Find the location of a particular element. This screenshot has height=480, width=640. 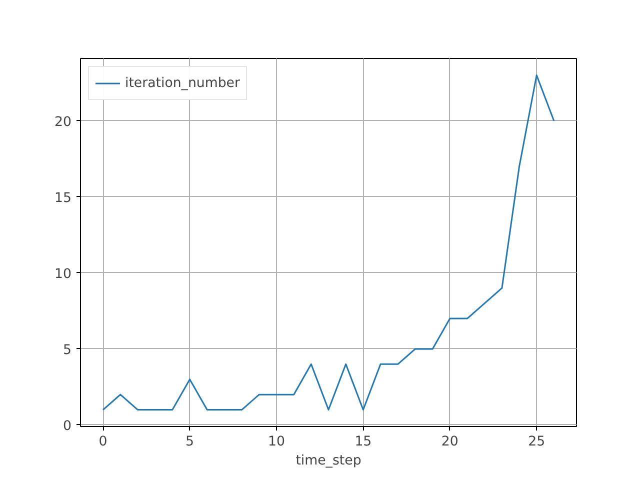

legend-label: iteration_number is located at coordinates (182, 83).